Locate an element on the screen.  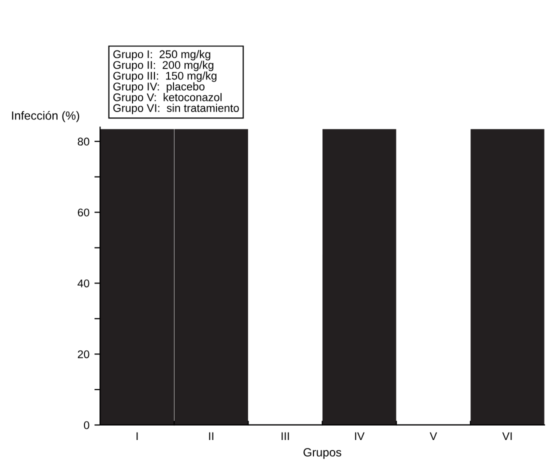
x-tick-label: III is located at coordinates (285, 436).